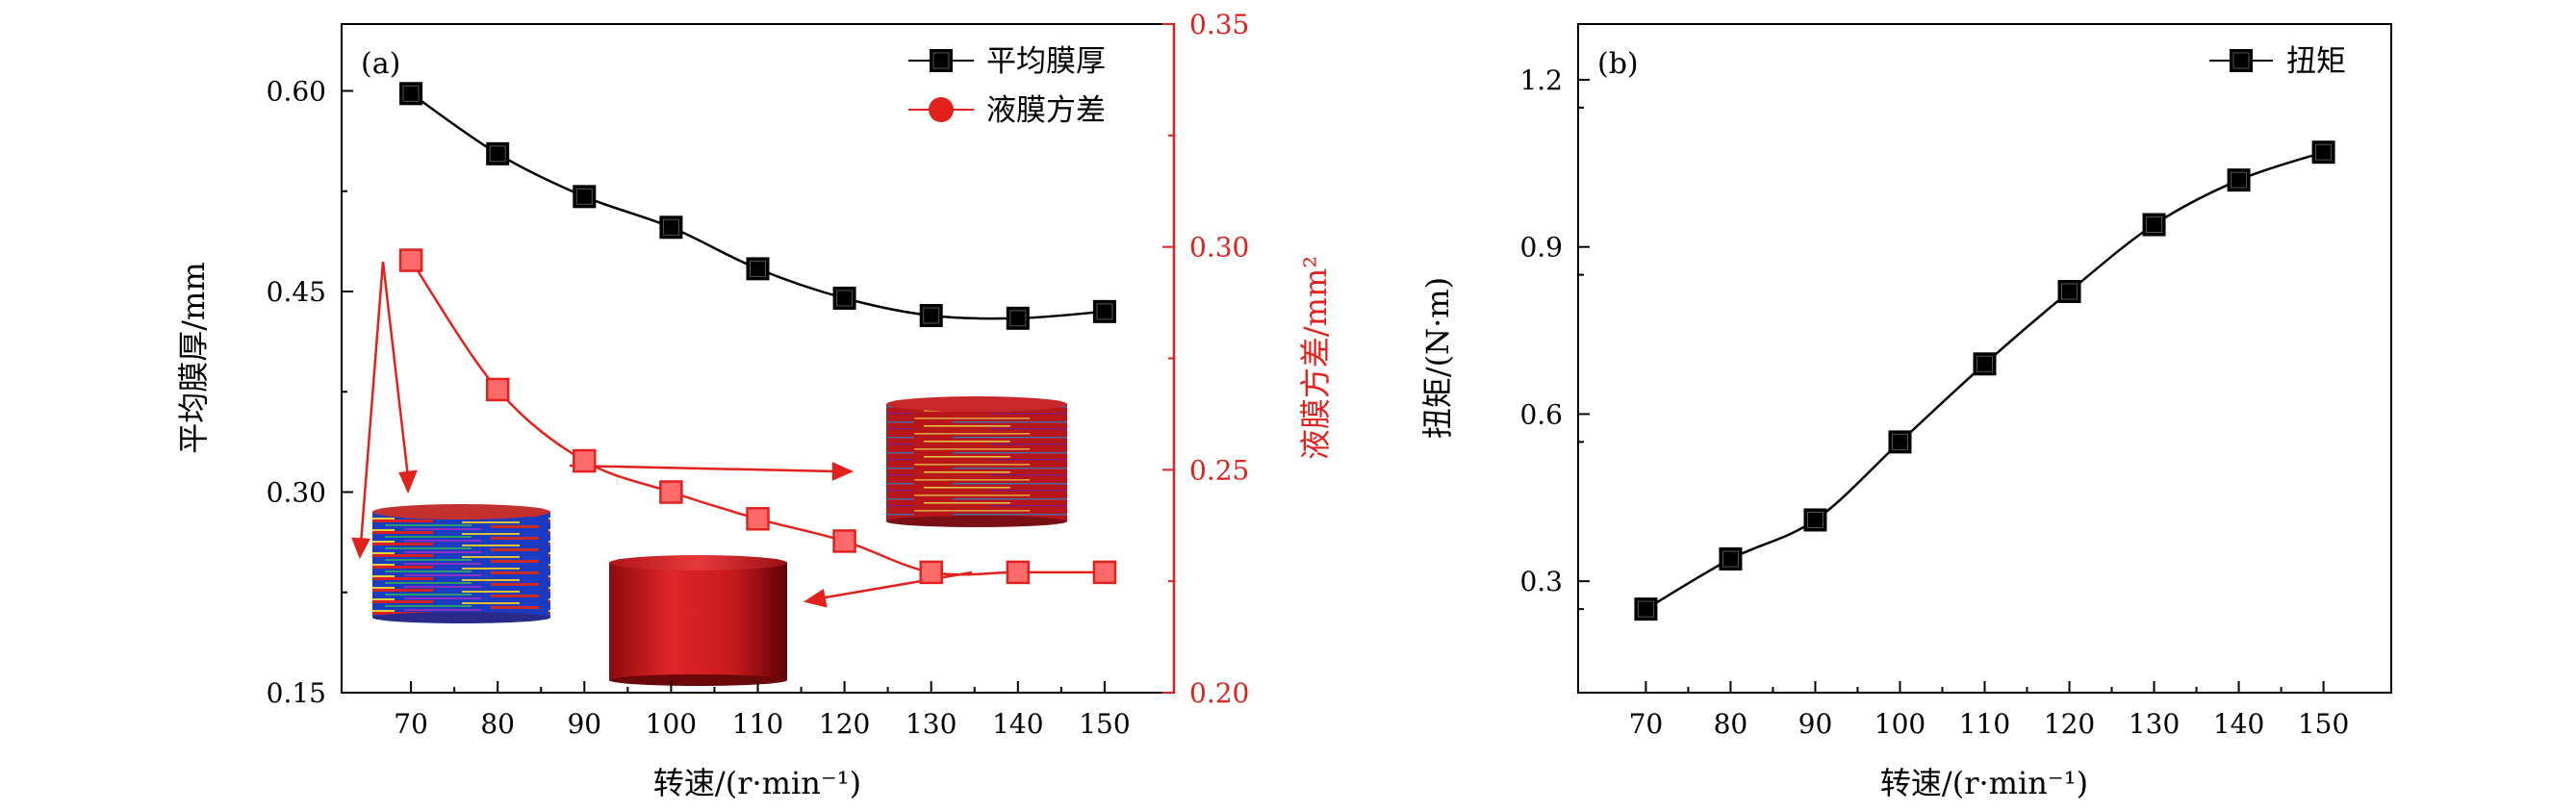 The image size is (2576, 811). I want to click on y-tick-label: 0.15, so click(296, 693).